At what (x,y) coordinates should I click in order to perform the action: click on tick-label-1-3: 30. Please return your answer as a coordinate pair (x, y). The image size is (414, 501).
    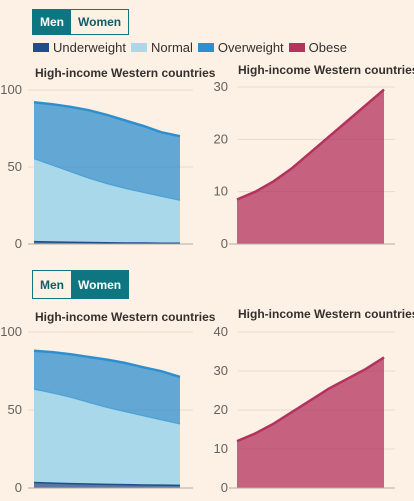
    Looking at the image, I should click on (221, 86).